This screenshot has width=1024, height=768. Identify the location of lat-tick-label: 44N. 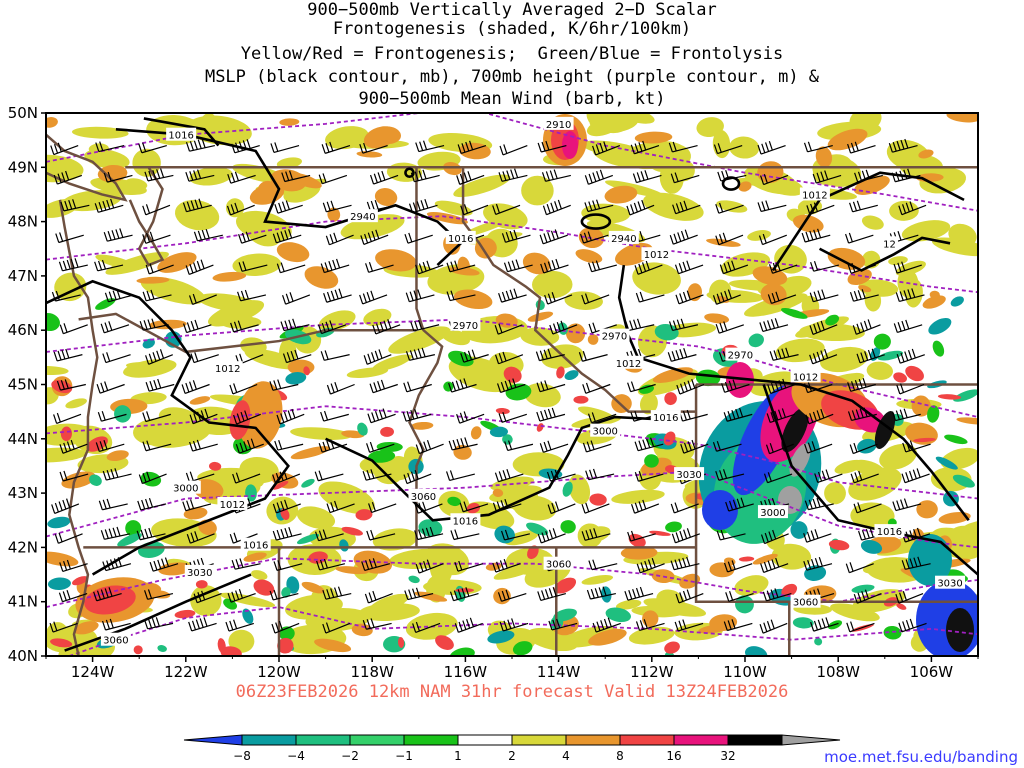
(23, 439).